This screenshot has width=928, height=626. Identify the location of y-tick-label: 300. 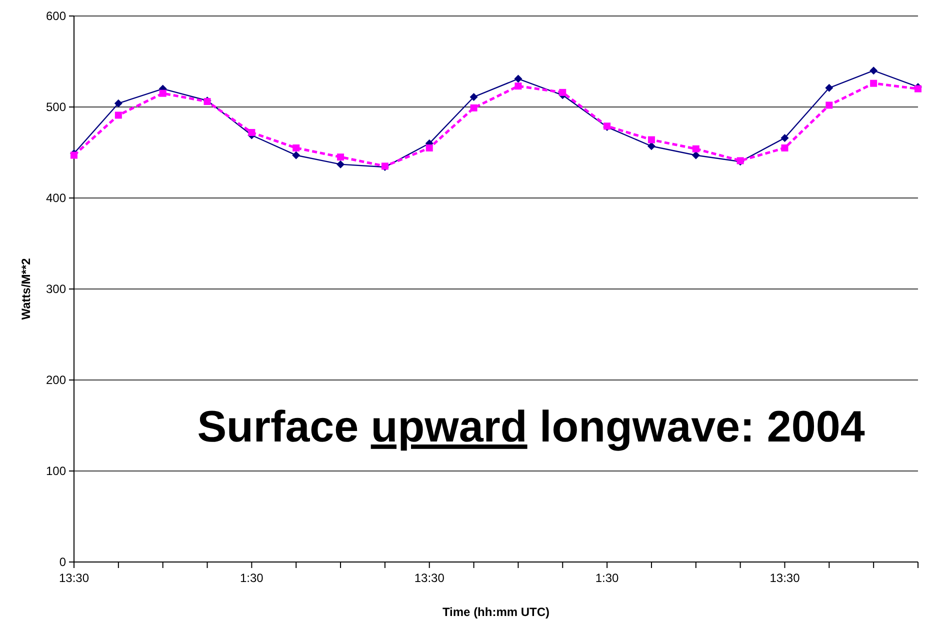
(56, 289).